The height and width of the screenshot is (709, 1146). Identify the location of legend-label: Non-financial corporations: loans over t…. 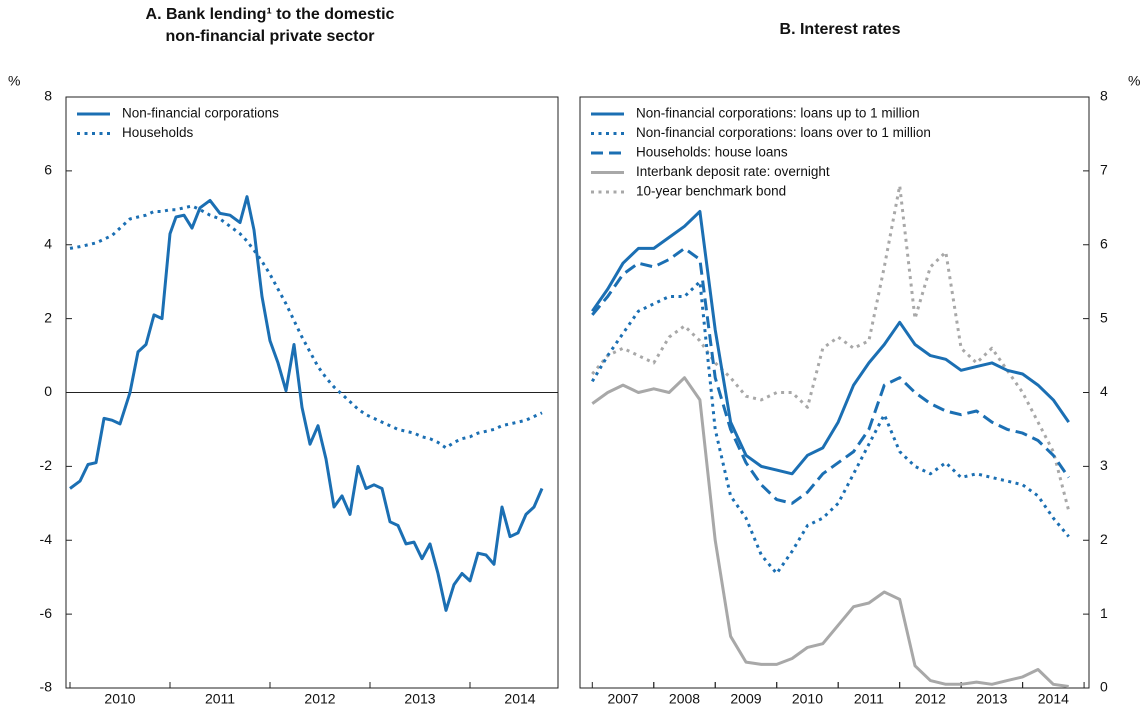
(783, 132).